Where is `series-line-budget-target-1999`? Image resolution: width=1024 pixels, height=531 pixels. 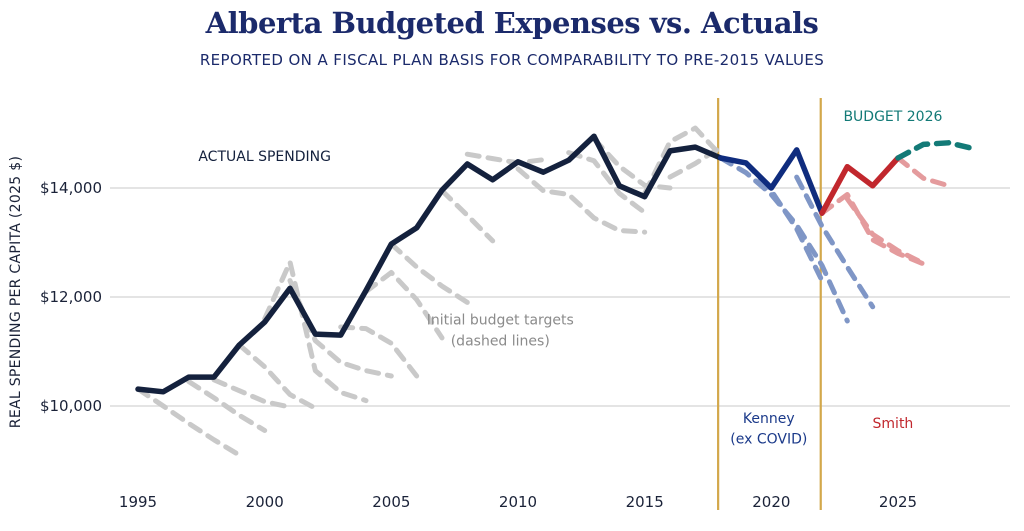
series-line-budget-target-1999 is located at coordinates (277, 376).